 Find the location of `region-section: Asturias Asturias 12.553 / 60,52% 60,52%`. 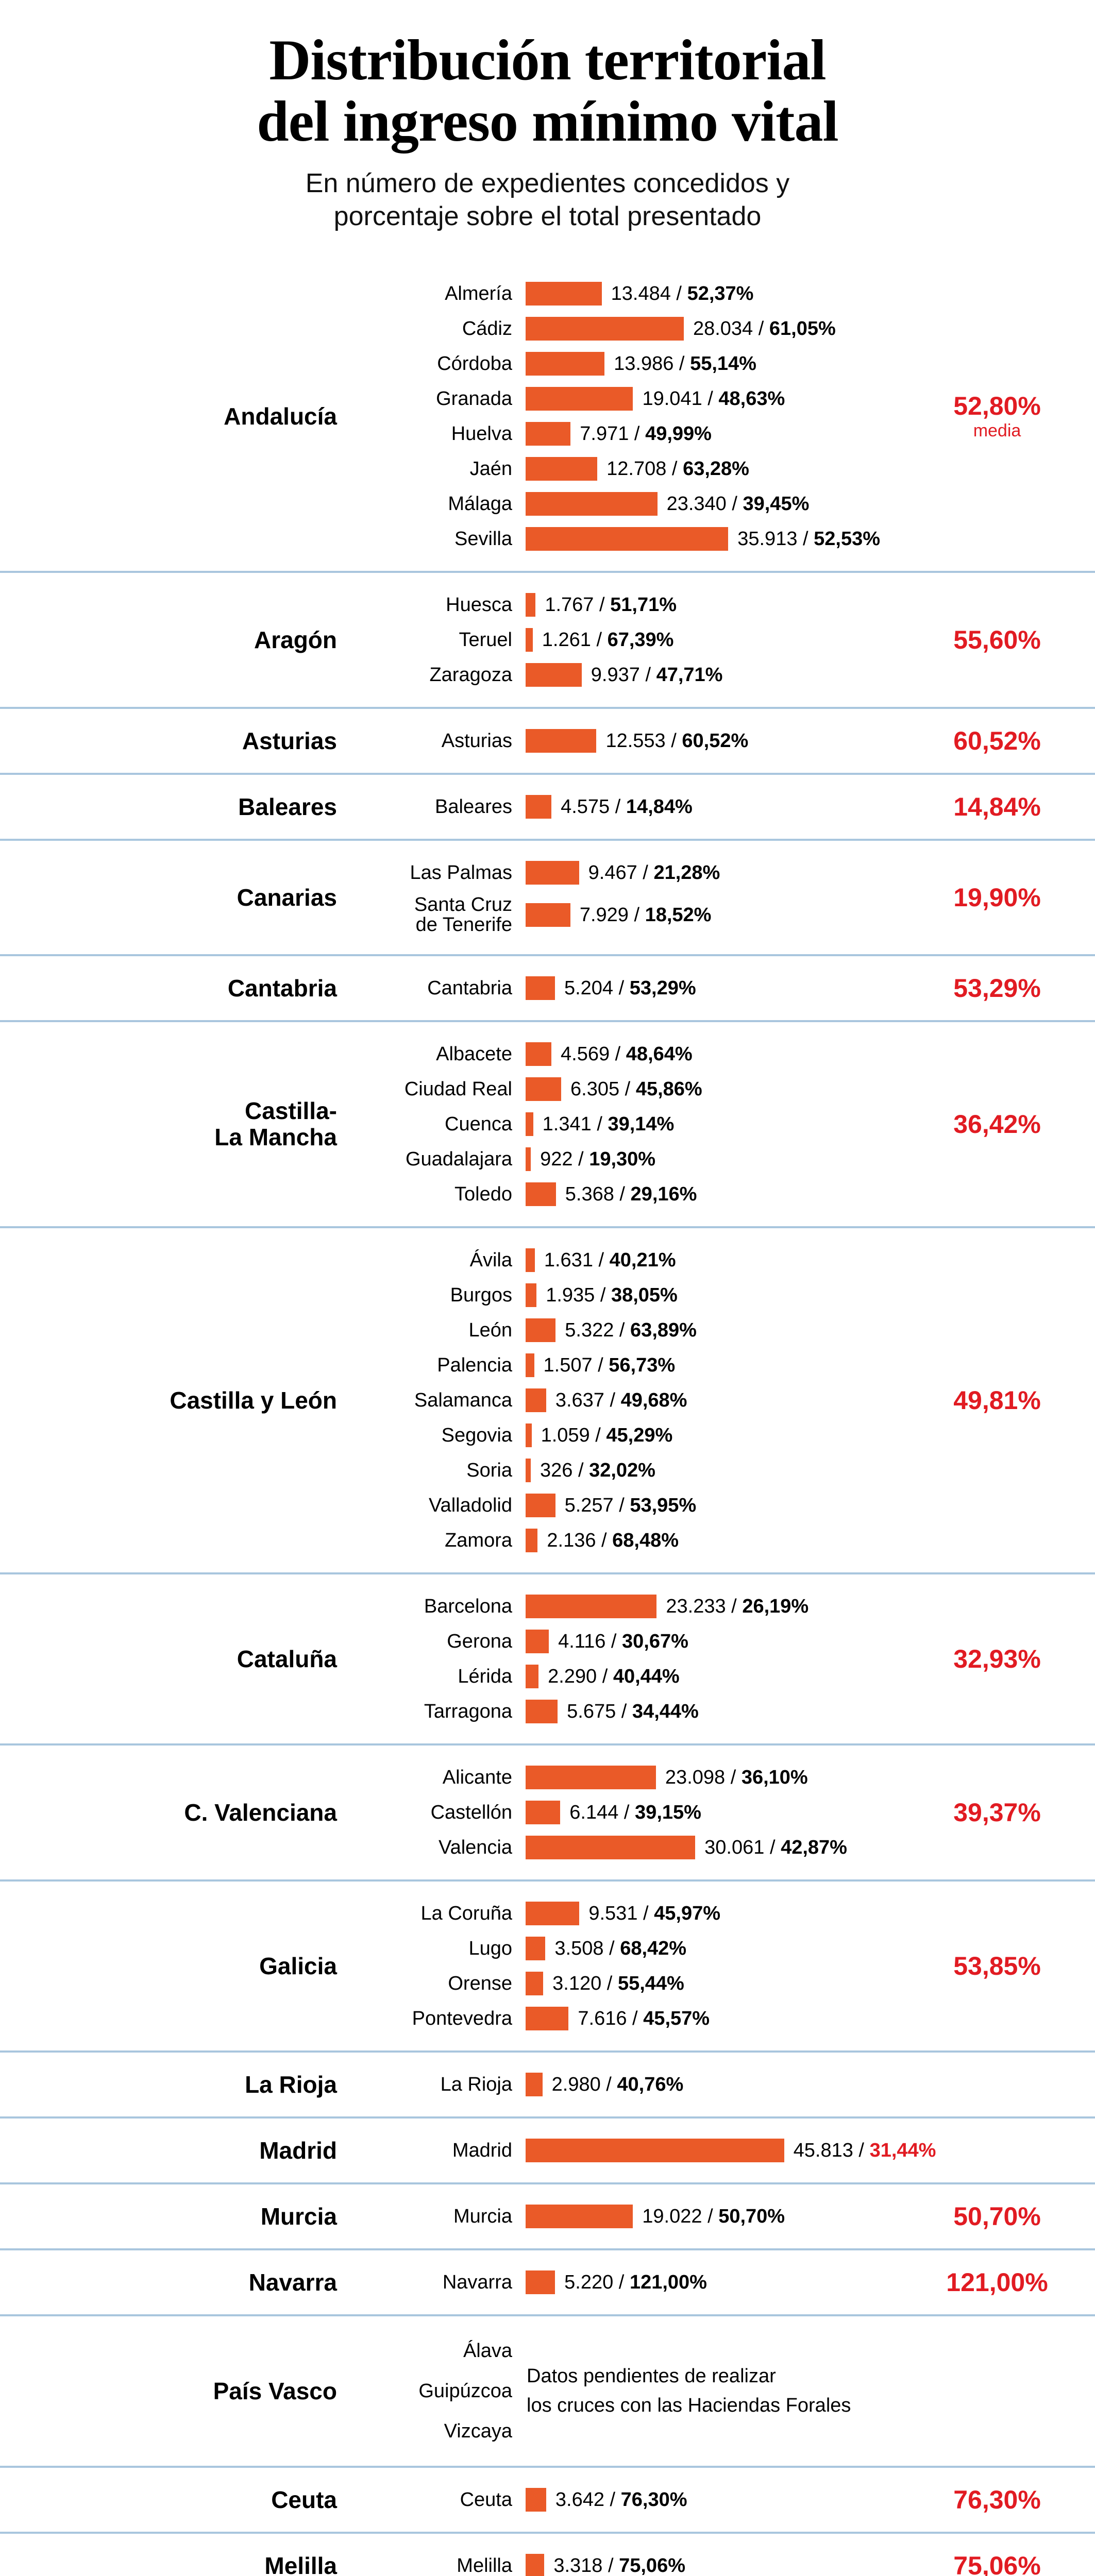

region-section: Asturias Asturias 12.553 / 60,52% 60,52% is located at coordinates (547, 740).